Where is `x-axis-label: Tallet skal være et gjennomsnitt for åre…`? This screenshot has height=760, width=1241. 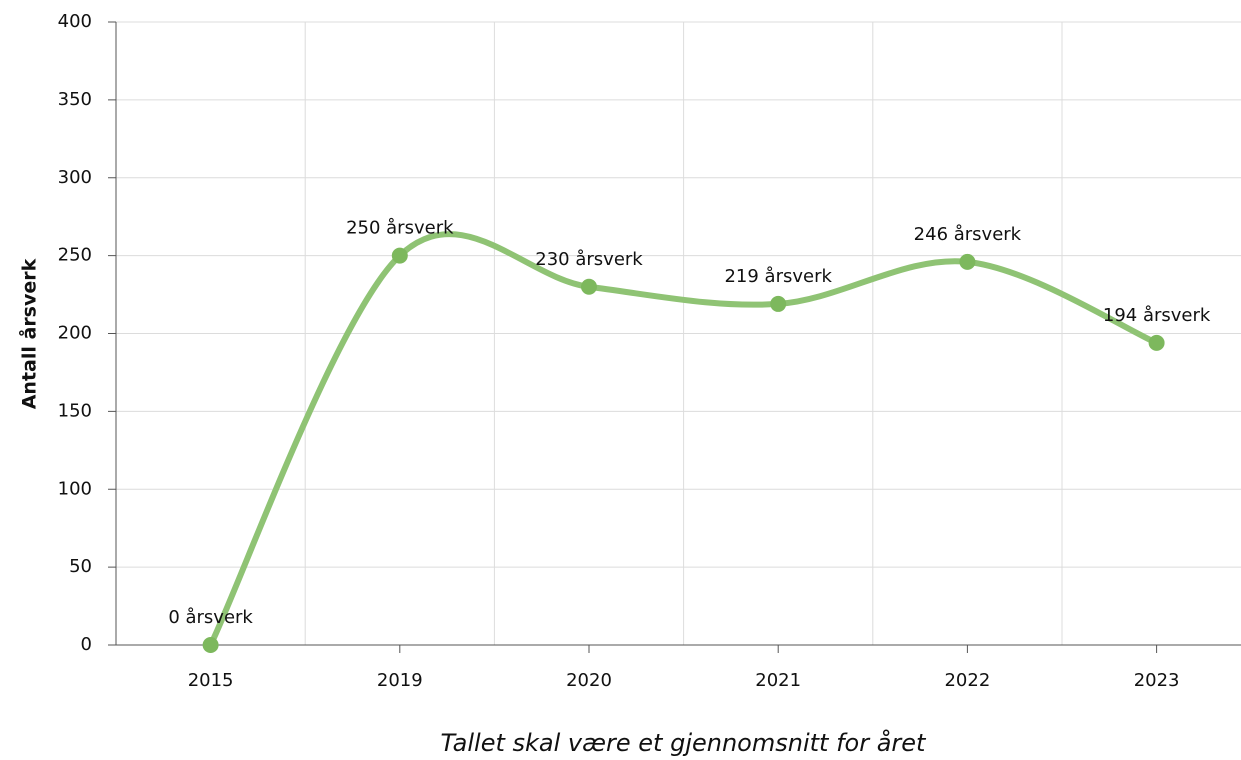 x-axis-label: Tallet skal være et gjennomsnitt for åre… is located at coordinates (684, 742).